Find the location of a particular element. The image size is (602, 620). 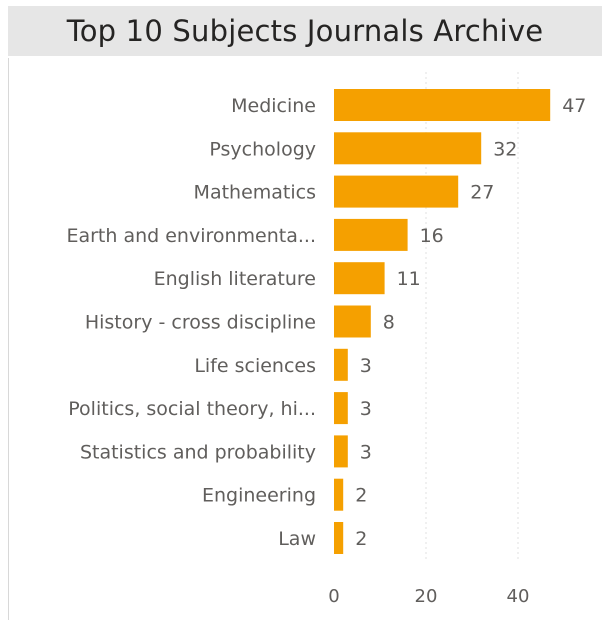

chart-title-bar: Top 10 Subjects Journals Archive is located at coordinates (305, 31).